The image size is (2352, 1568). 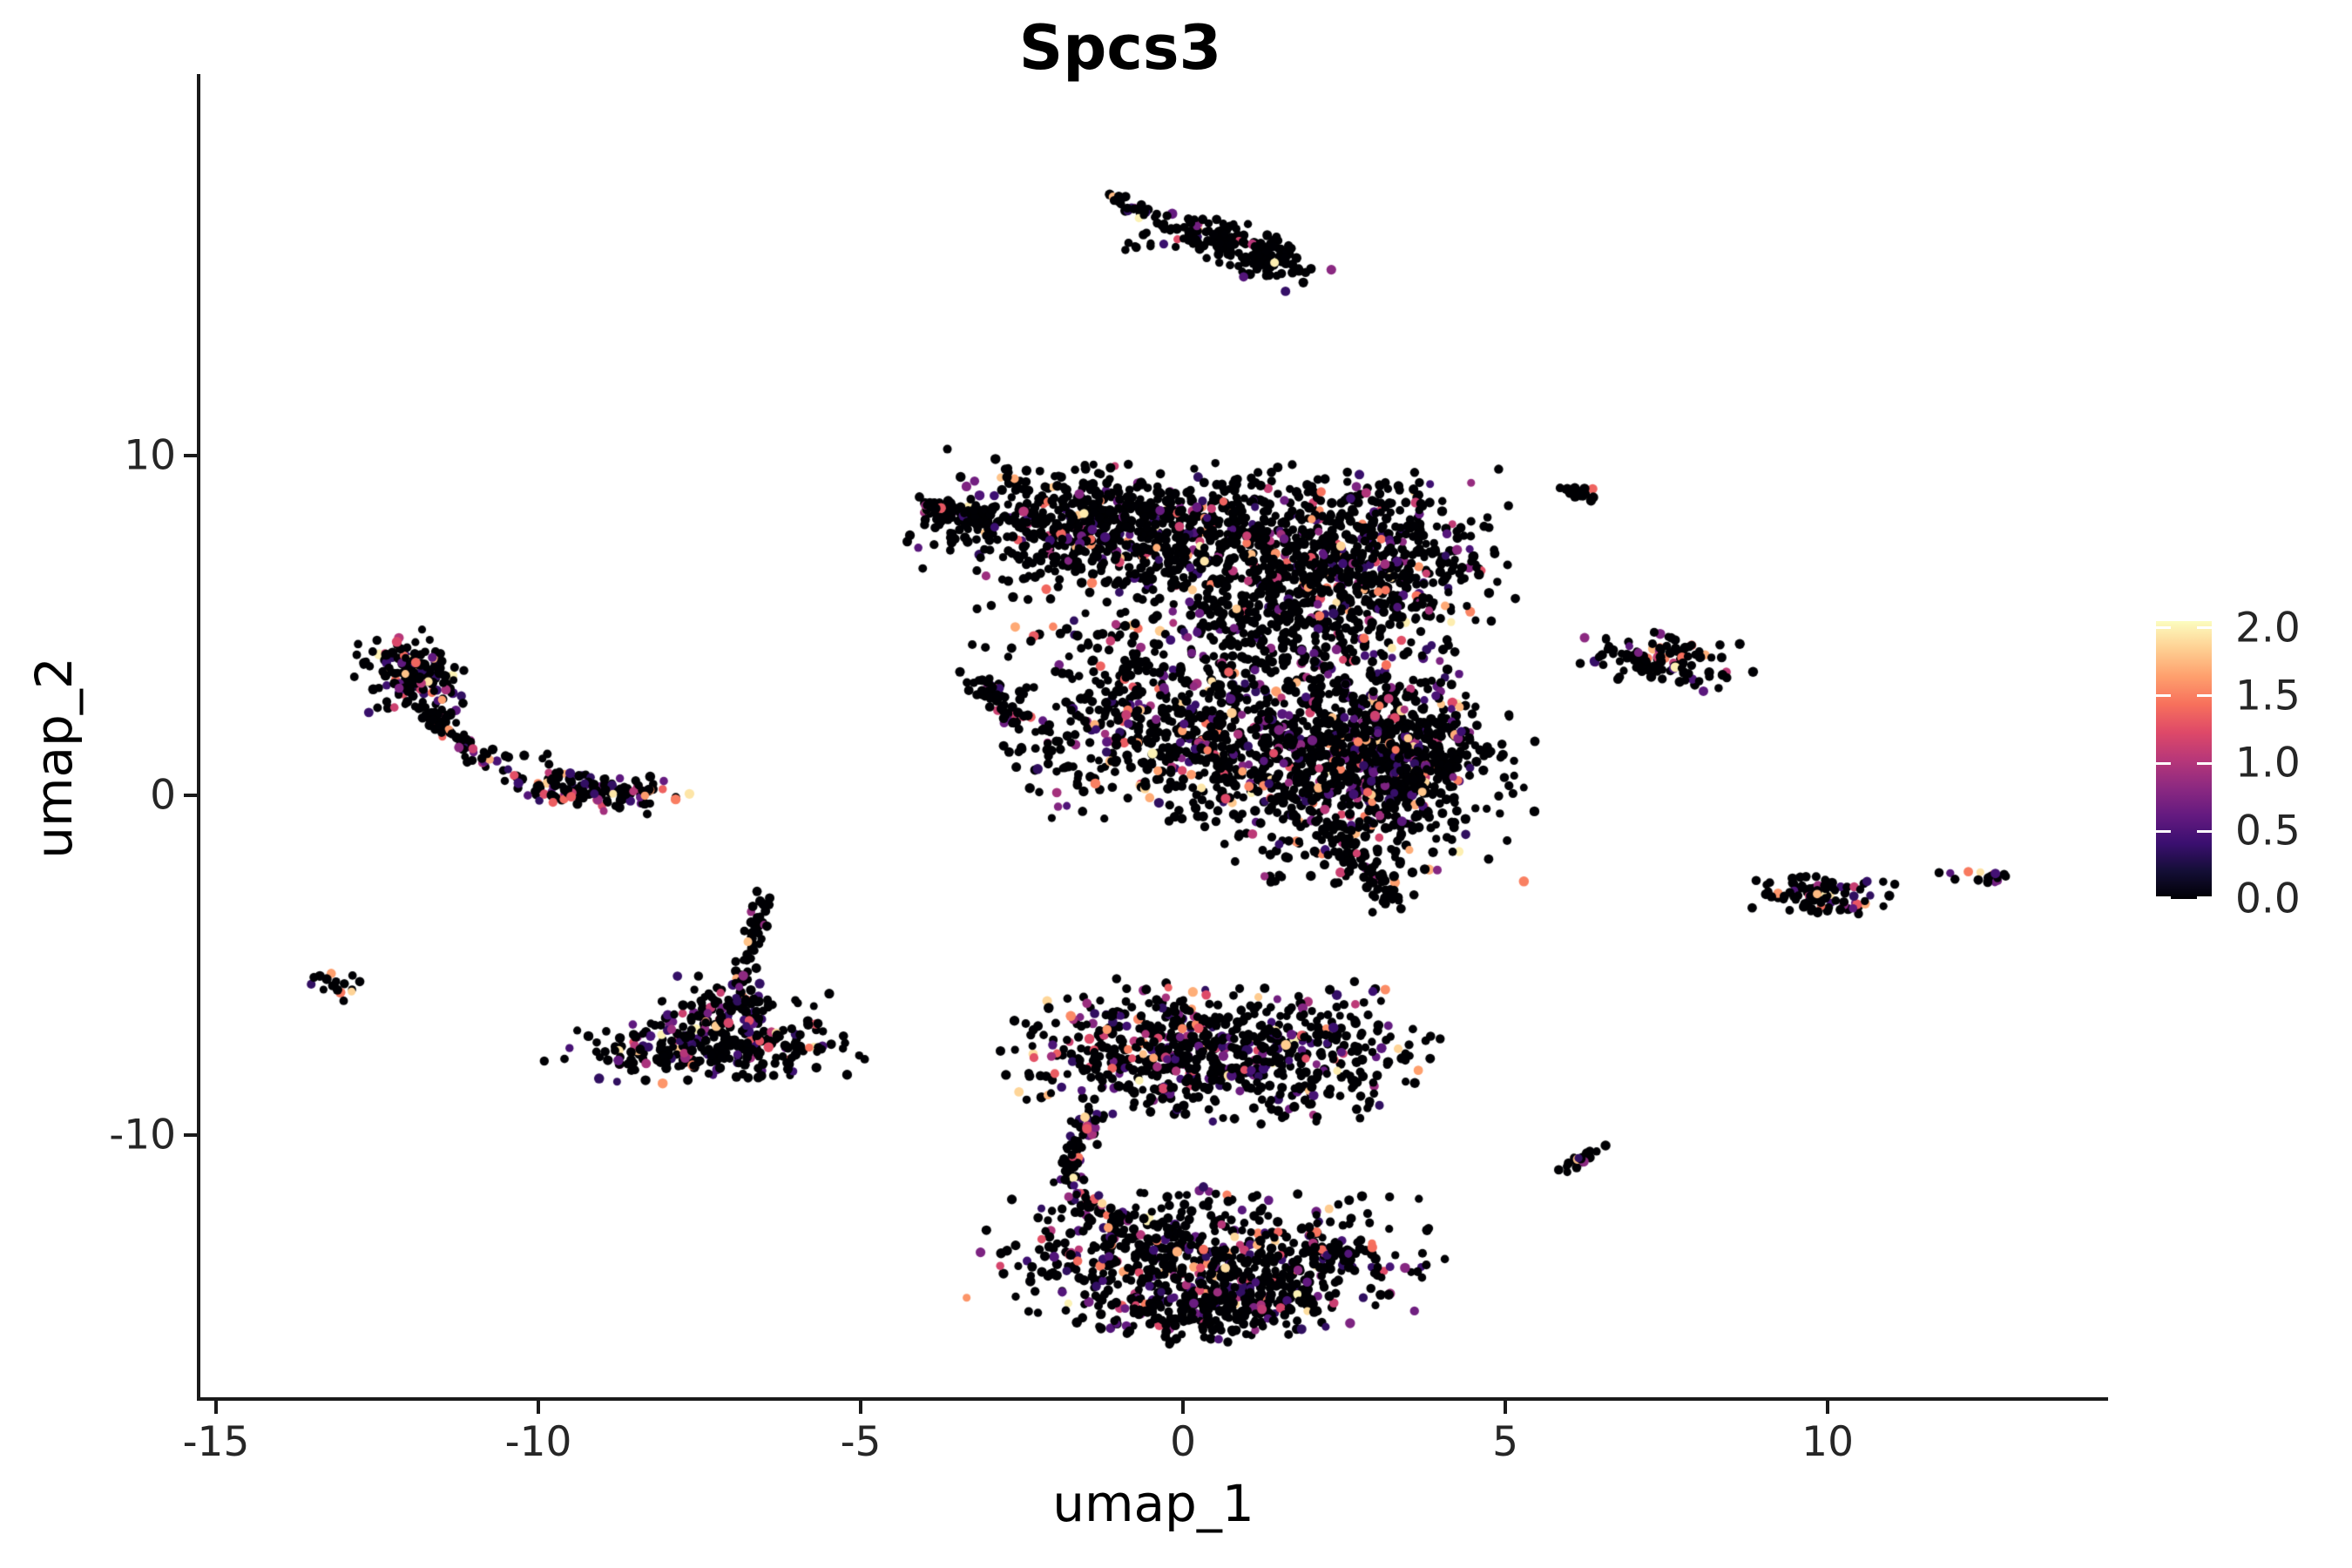 I want to click on colorbar-tick-label: 1.5, so click(x=2268, y=696).